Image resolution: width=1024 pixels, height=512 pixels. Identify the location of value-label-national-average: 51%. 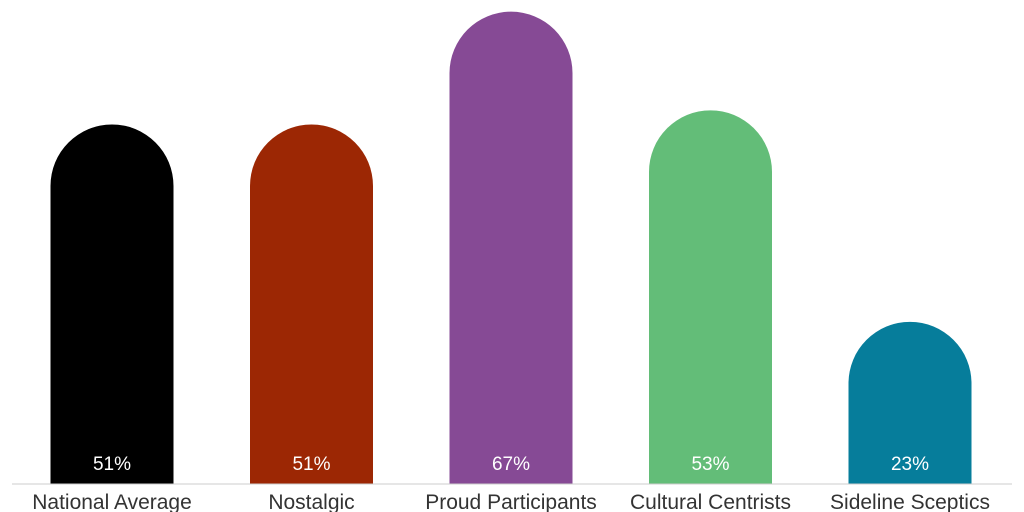
(112, 464).